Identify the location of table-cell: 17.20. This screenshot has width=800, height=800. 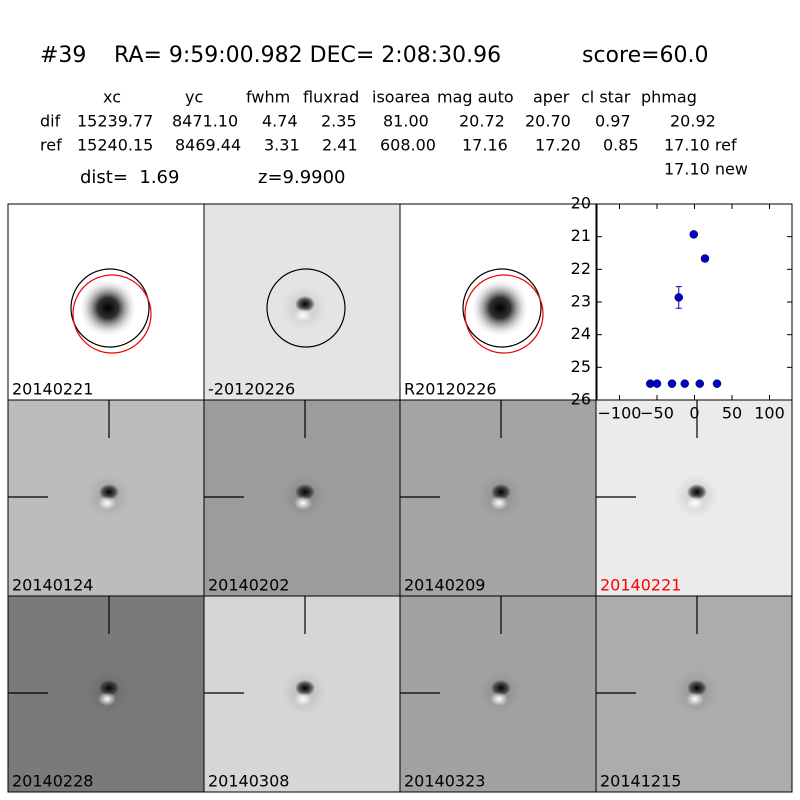
(558, 145).